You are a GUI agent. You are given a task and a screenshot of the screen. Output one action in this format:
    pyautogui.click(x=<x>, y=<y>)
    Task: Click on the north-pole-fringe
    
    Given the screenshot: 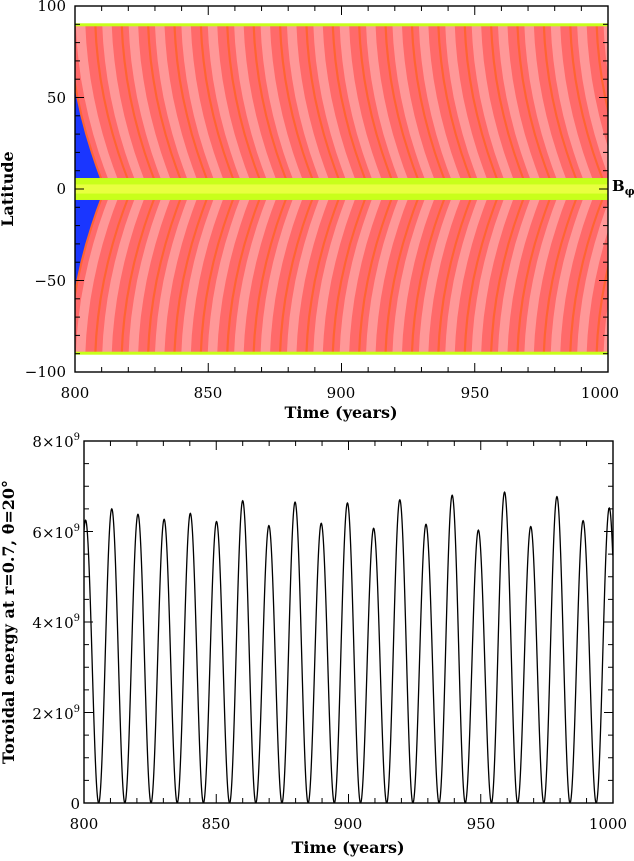 What is the action you would take?
    pyautogui.click(x=341, y=25)
    